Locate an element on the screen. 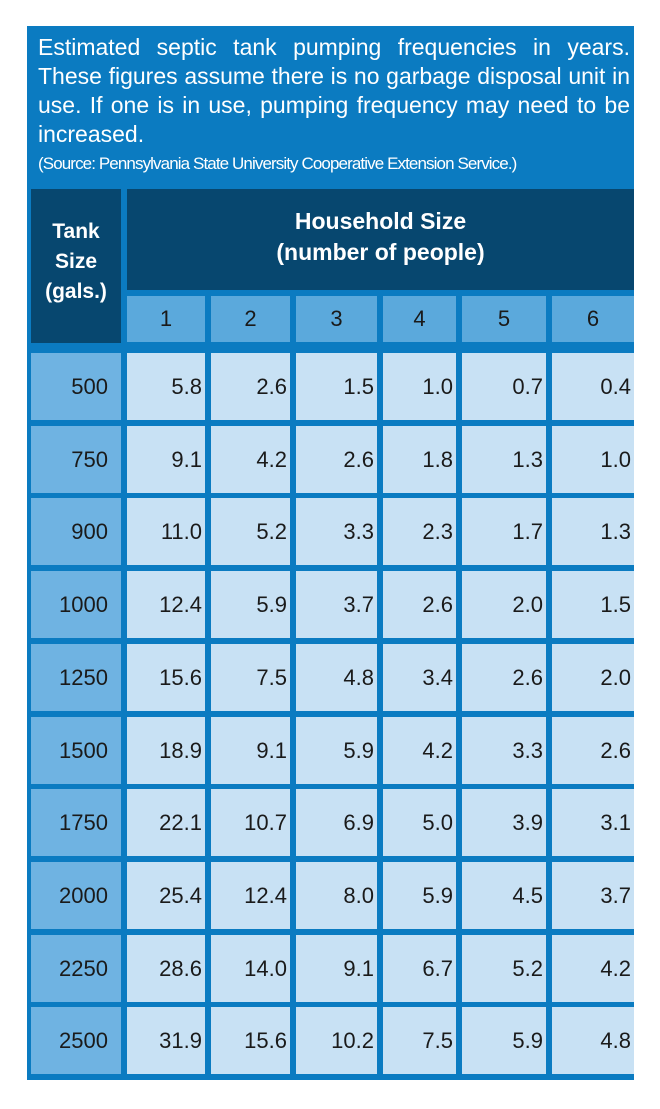  tank-size-header-line2: Size is located at coordinates (76, 261).